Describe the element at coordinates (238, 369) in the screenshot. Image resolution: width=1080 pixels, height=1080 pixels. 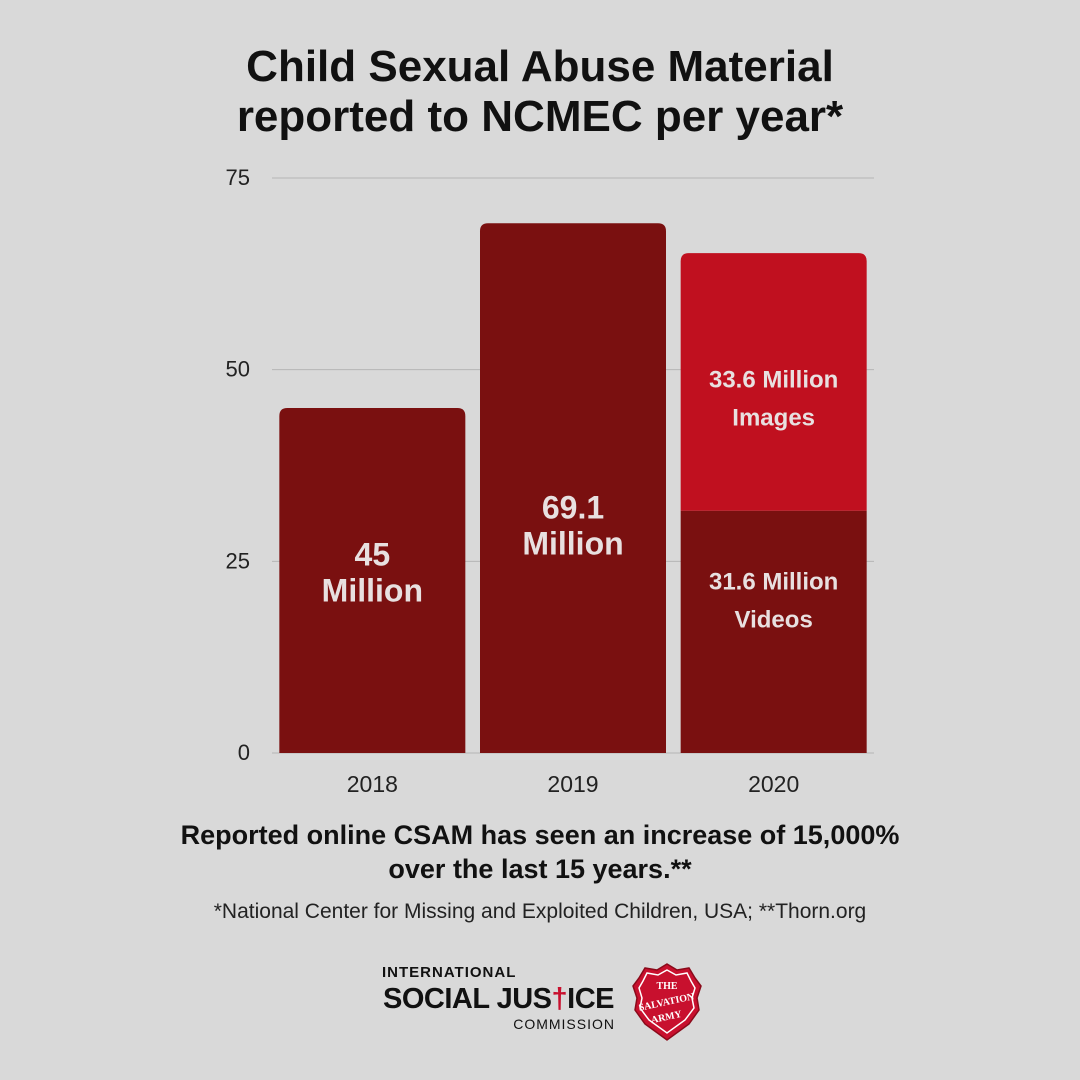
I see `y-tick-label-50: 50` at that location.